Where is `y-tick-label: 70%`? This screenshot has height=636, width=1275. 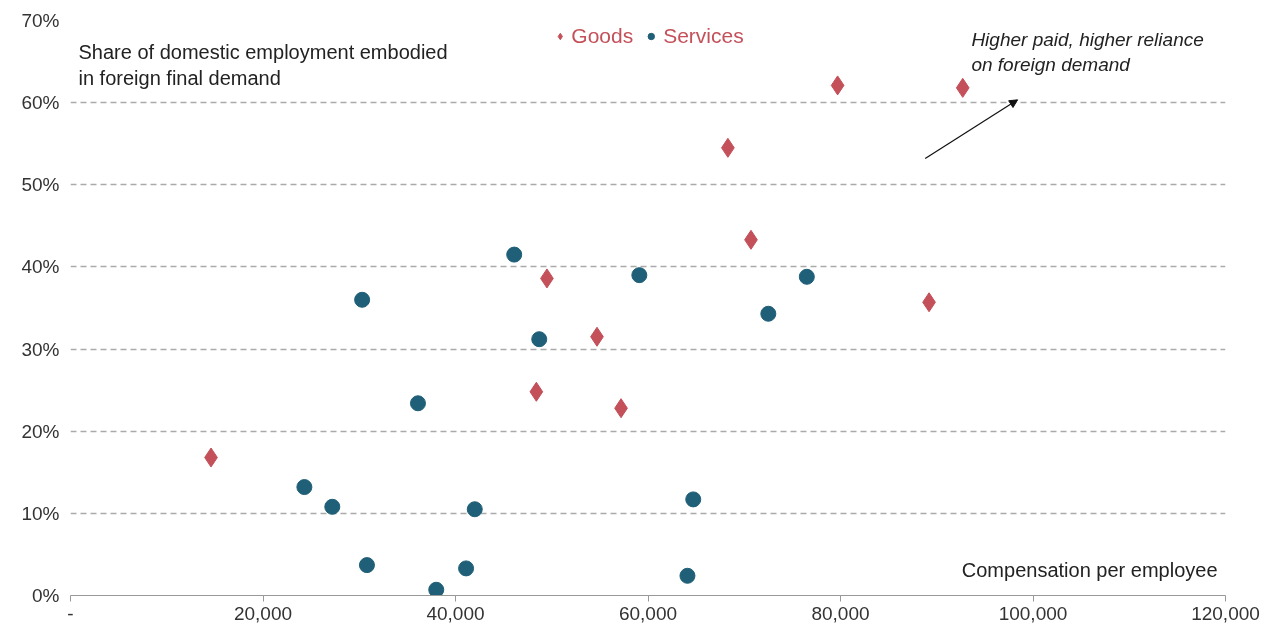
y-tick-label: 70% is located at coordinates (40, 20).